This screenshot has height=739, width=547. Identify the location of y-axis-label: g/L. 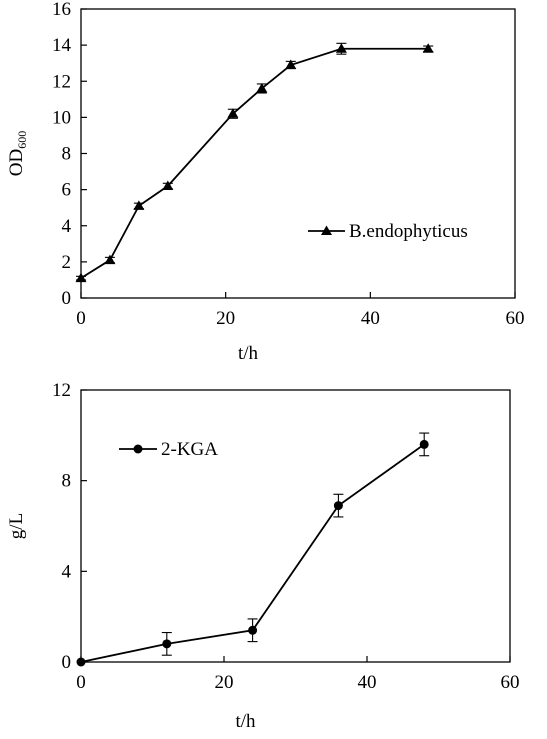
(16, 526).